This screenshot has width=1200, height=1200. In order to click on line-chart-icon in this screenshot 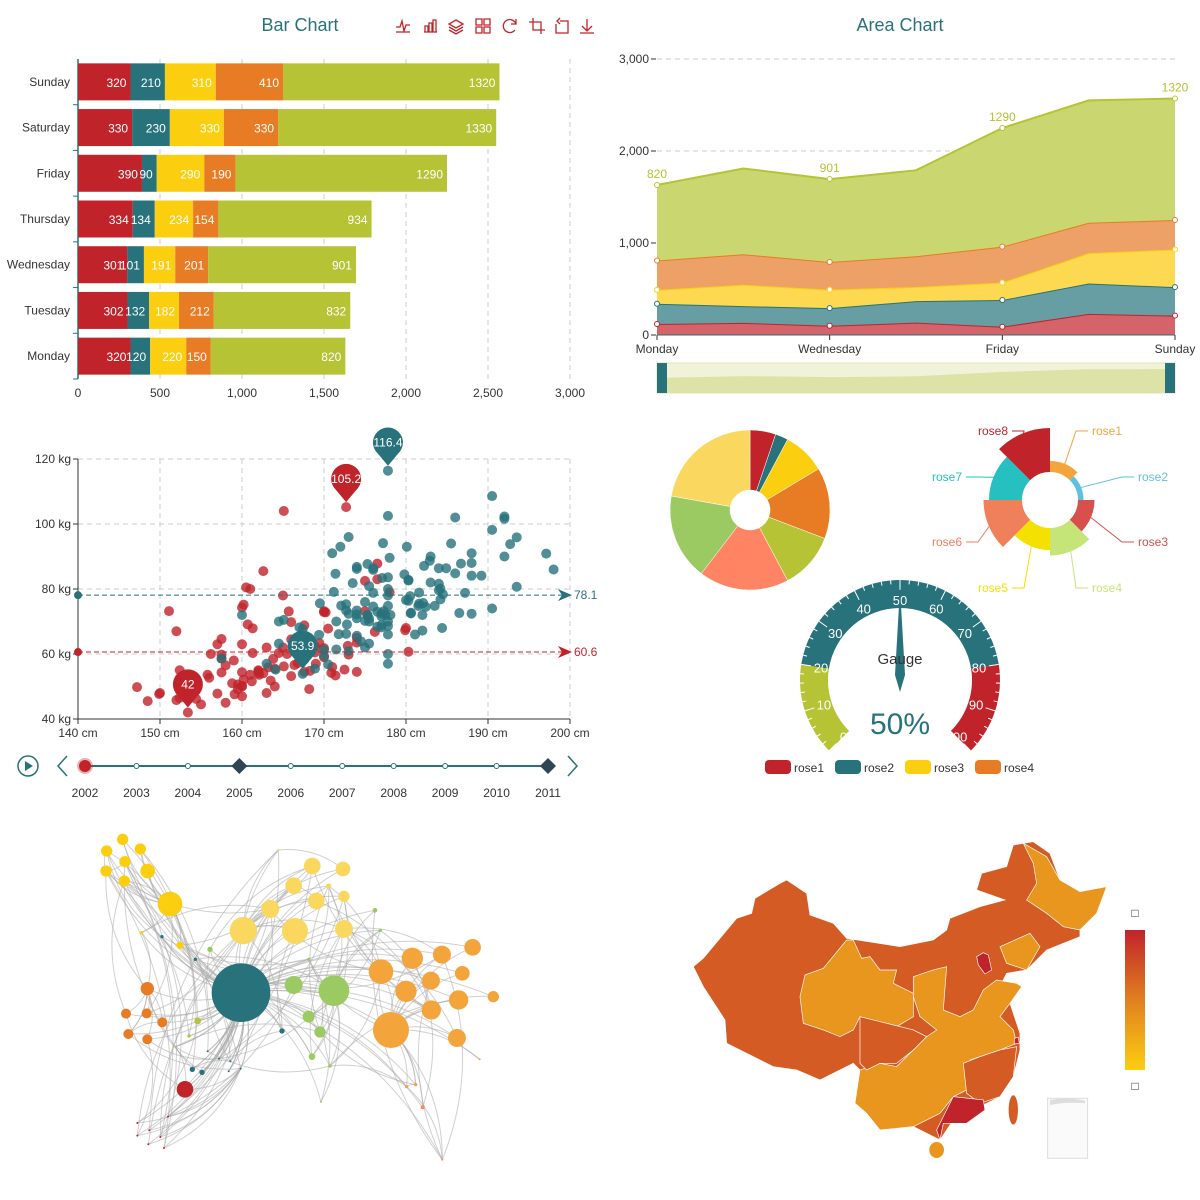, I will do `click(403, 26)`.